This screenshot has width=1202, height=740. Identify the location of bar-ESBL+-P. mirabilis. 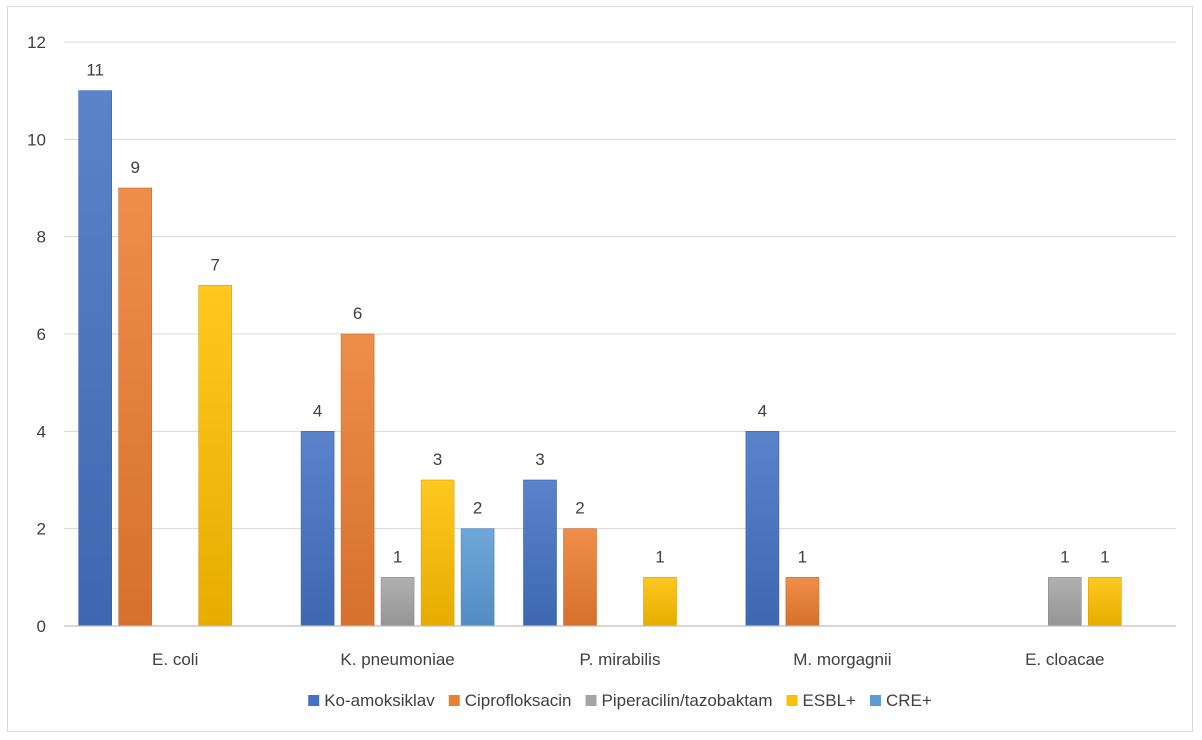
(660, 602).